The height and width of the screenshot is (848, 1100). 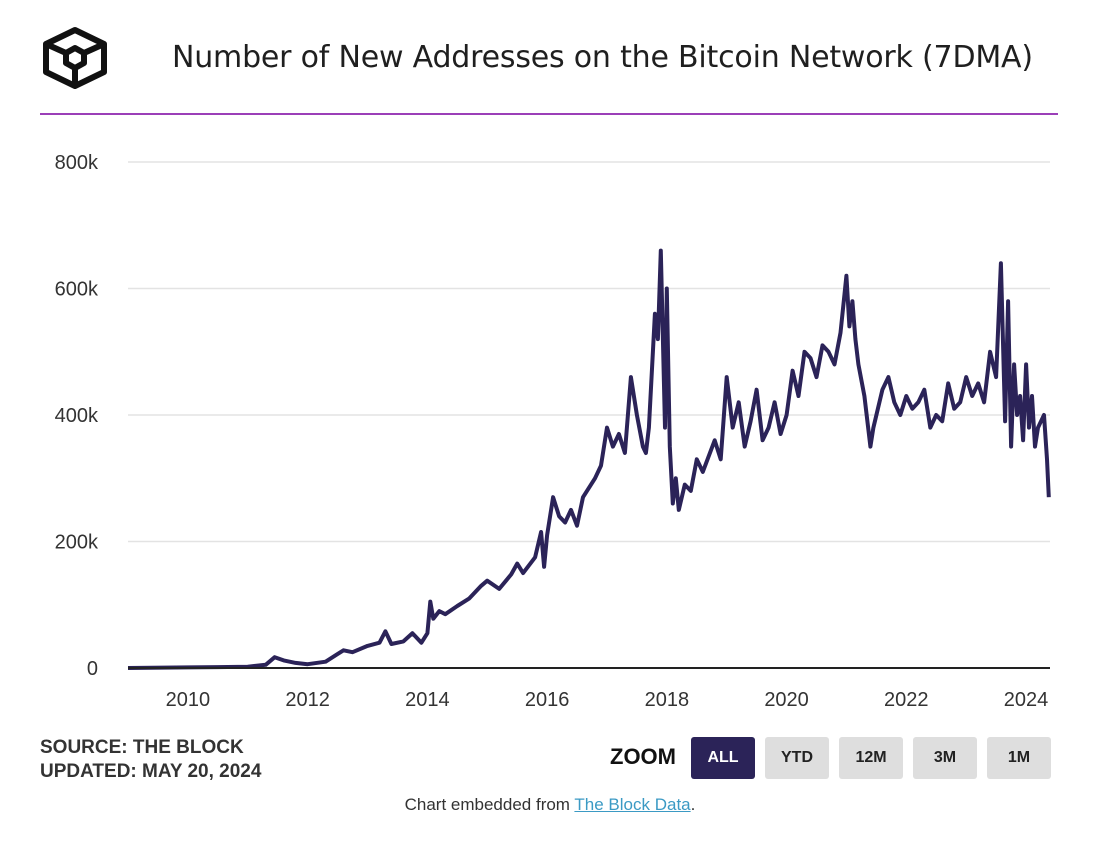 What do you see at coordinates (151, 771) in the screenshot?
I see `updated-text: UPDATED: MAY 20, 2024` at bounding box center [151, 771].